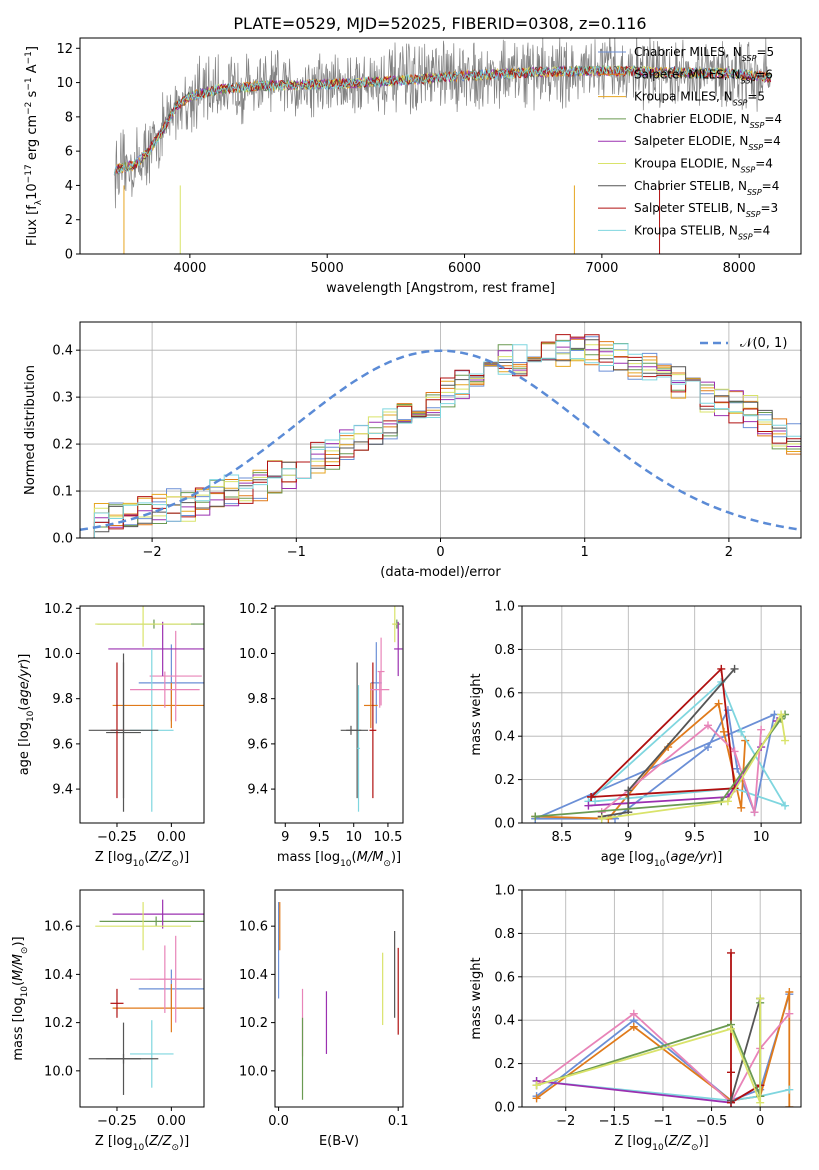 The width and height of the screenshot is (819, 1170). What do you see at coordinates (30, 430) in the screenshot?
I see `y-axis-label: Normed distribution` at bounding box center [30, 430].